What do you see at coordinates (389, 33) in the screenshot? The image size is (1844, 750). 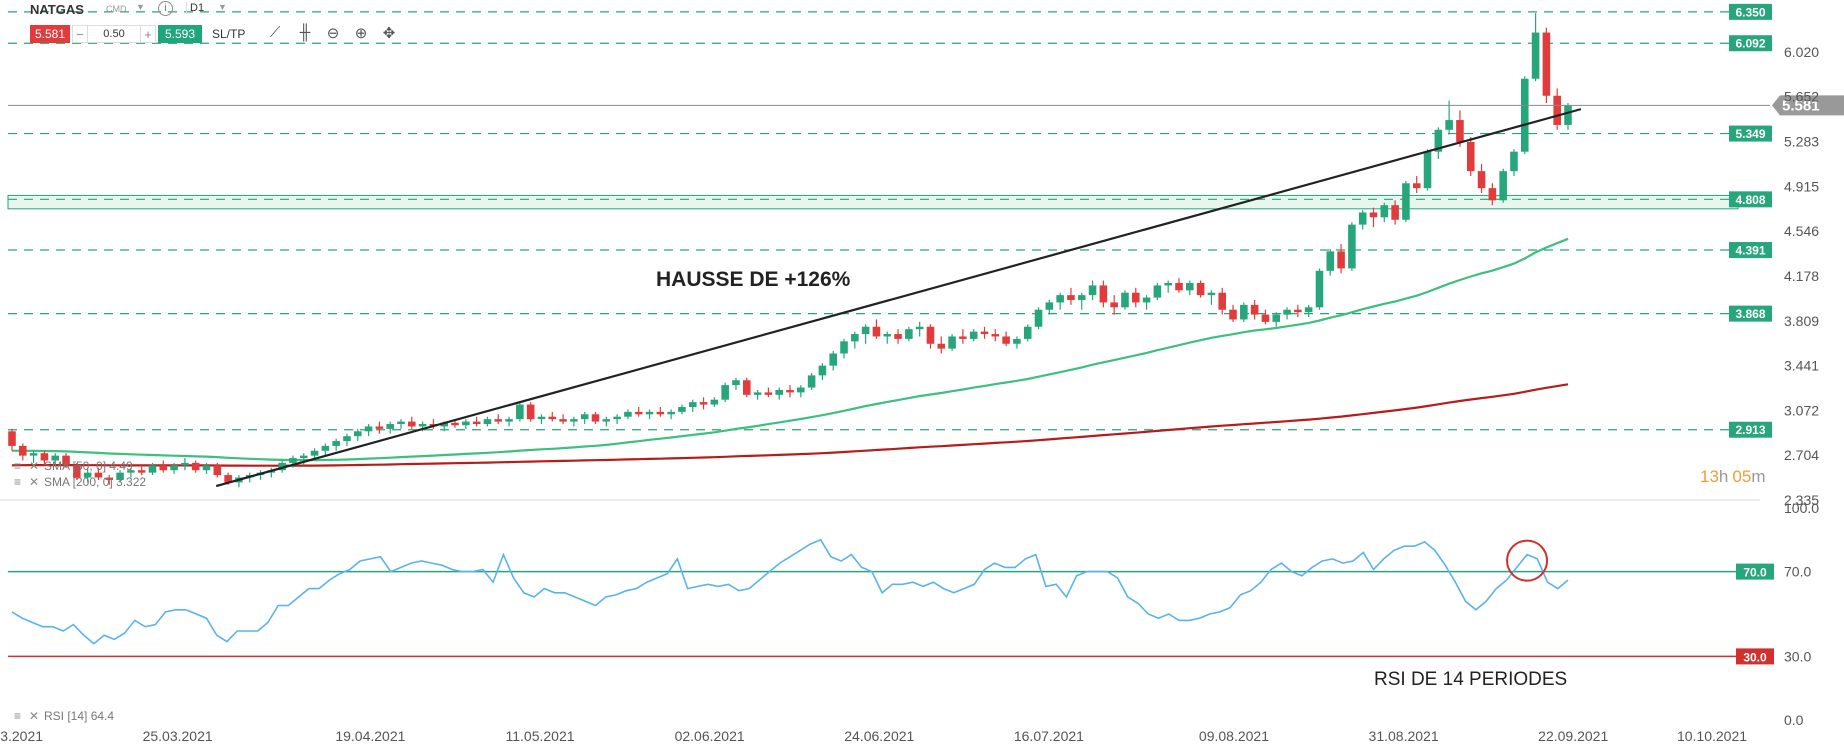 I see `move-icon: ✥` at bounding box center [389, 33].